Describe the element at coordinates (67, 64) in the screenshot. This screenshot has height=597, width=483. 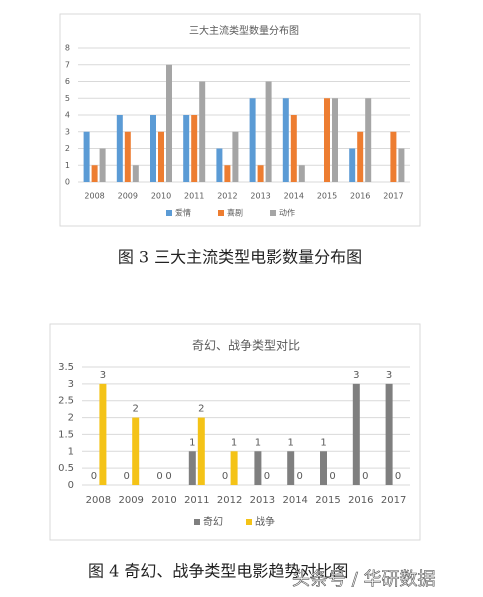
I see `y-tick-label: 7` at that location.